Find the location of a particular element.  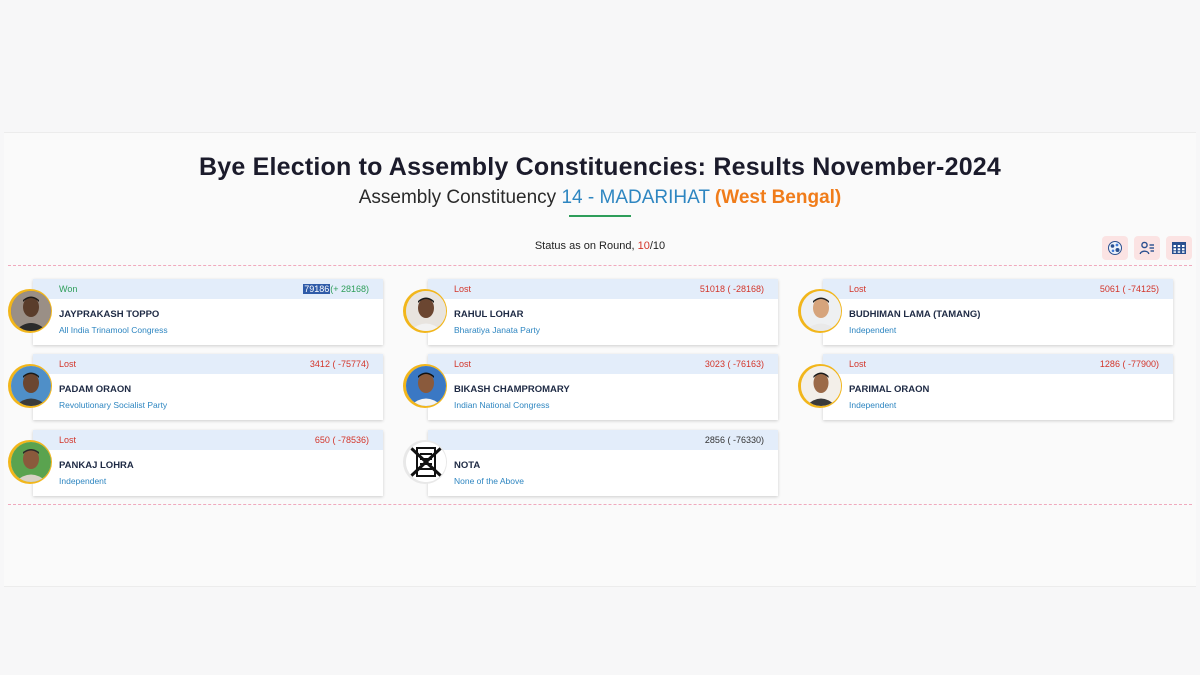

votes-margin: 5061 ( -74125) is located at coordinates (1129, 289).